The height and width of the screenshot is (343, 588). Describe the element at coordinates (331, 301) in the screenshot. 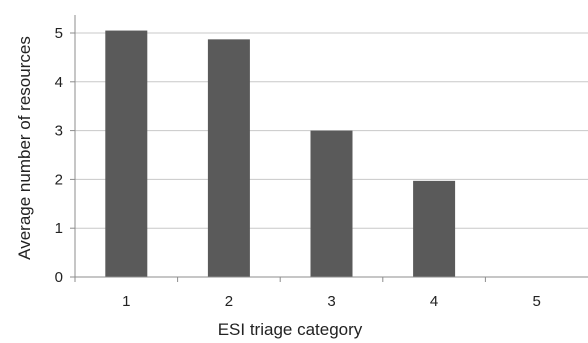

I see `x-tick-label-3: 3` at that location.